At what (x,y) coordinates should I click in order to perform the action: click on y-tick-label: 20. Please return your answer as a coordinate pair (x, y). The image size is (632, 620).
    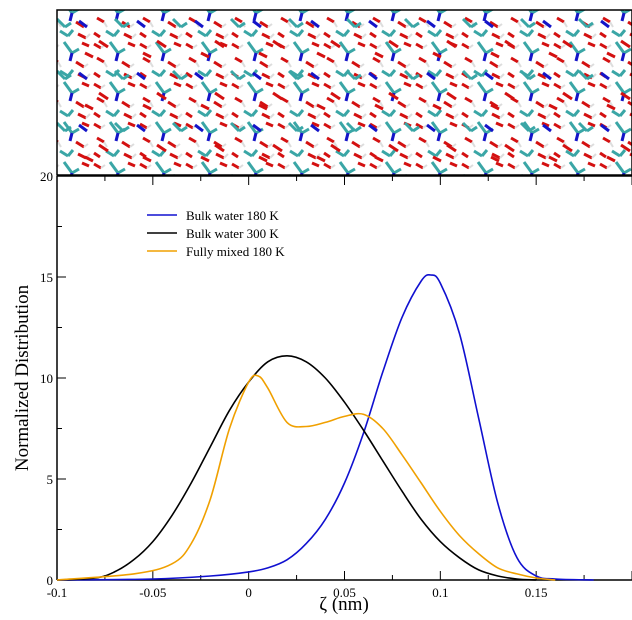
    Looking at the image, I should click on (46, 176).